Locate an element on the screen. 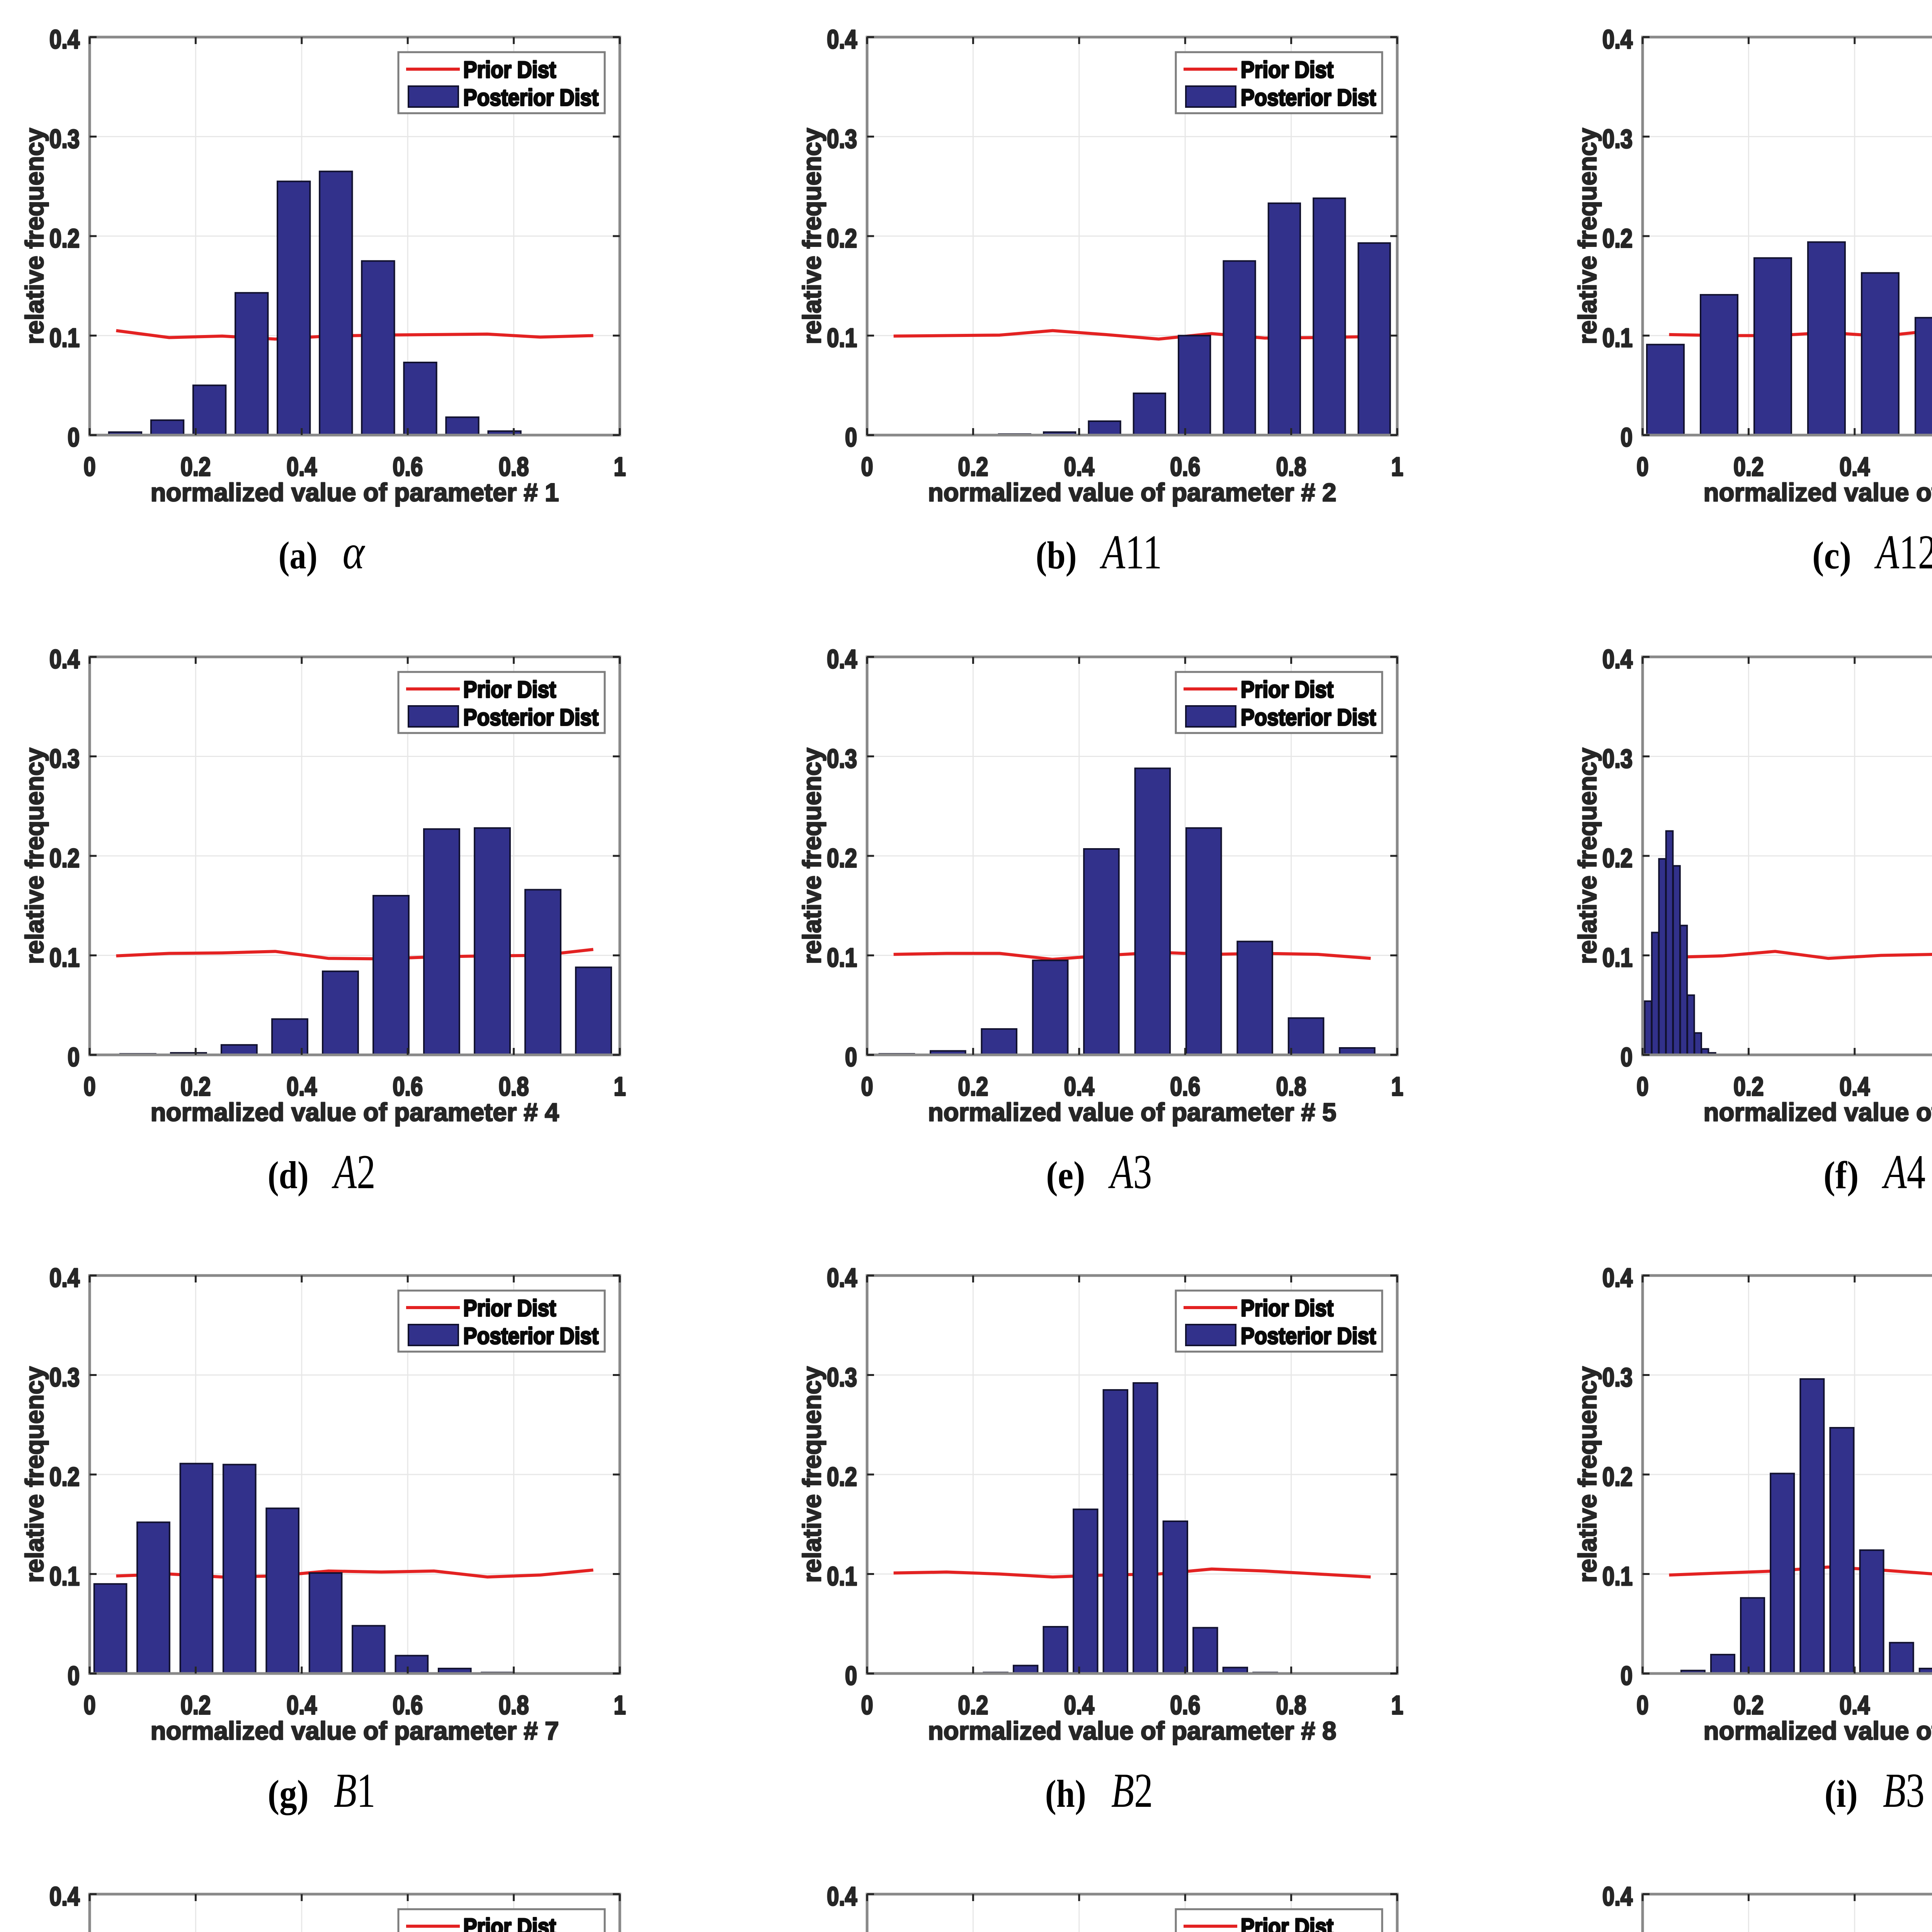  svg-text: (e) is located at coordinates (1065, 1175).